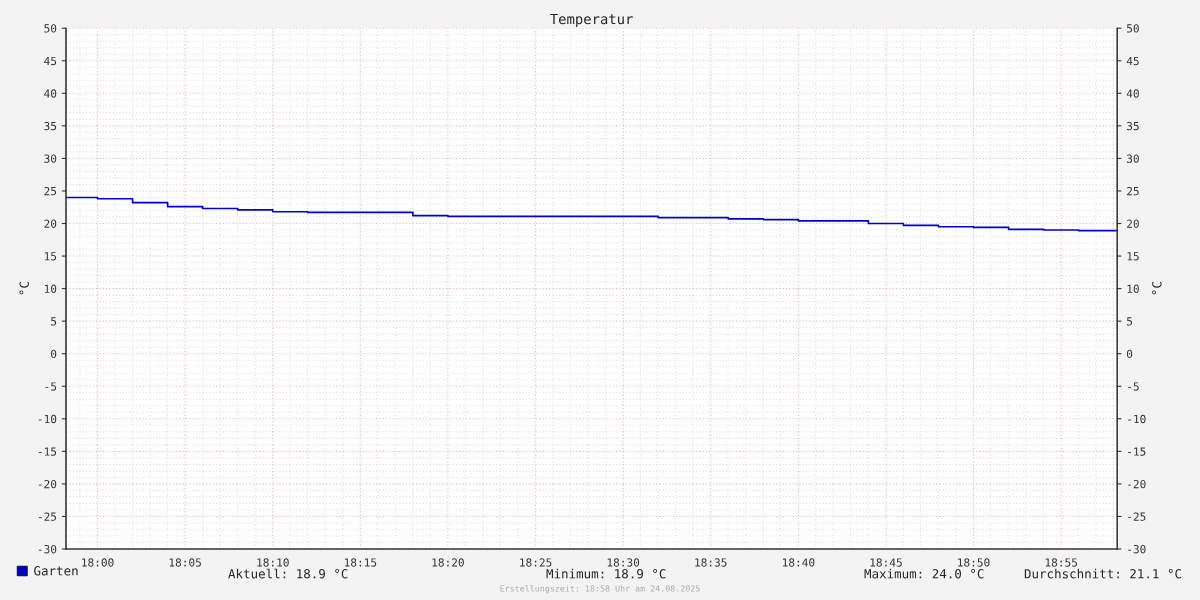 Image resolution: width=1200 pixels, height=600 pixels. I want to click on y2-tick-label: -15, so click(1137, 451).